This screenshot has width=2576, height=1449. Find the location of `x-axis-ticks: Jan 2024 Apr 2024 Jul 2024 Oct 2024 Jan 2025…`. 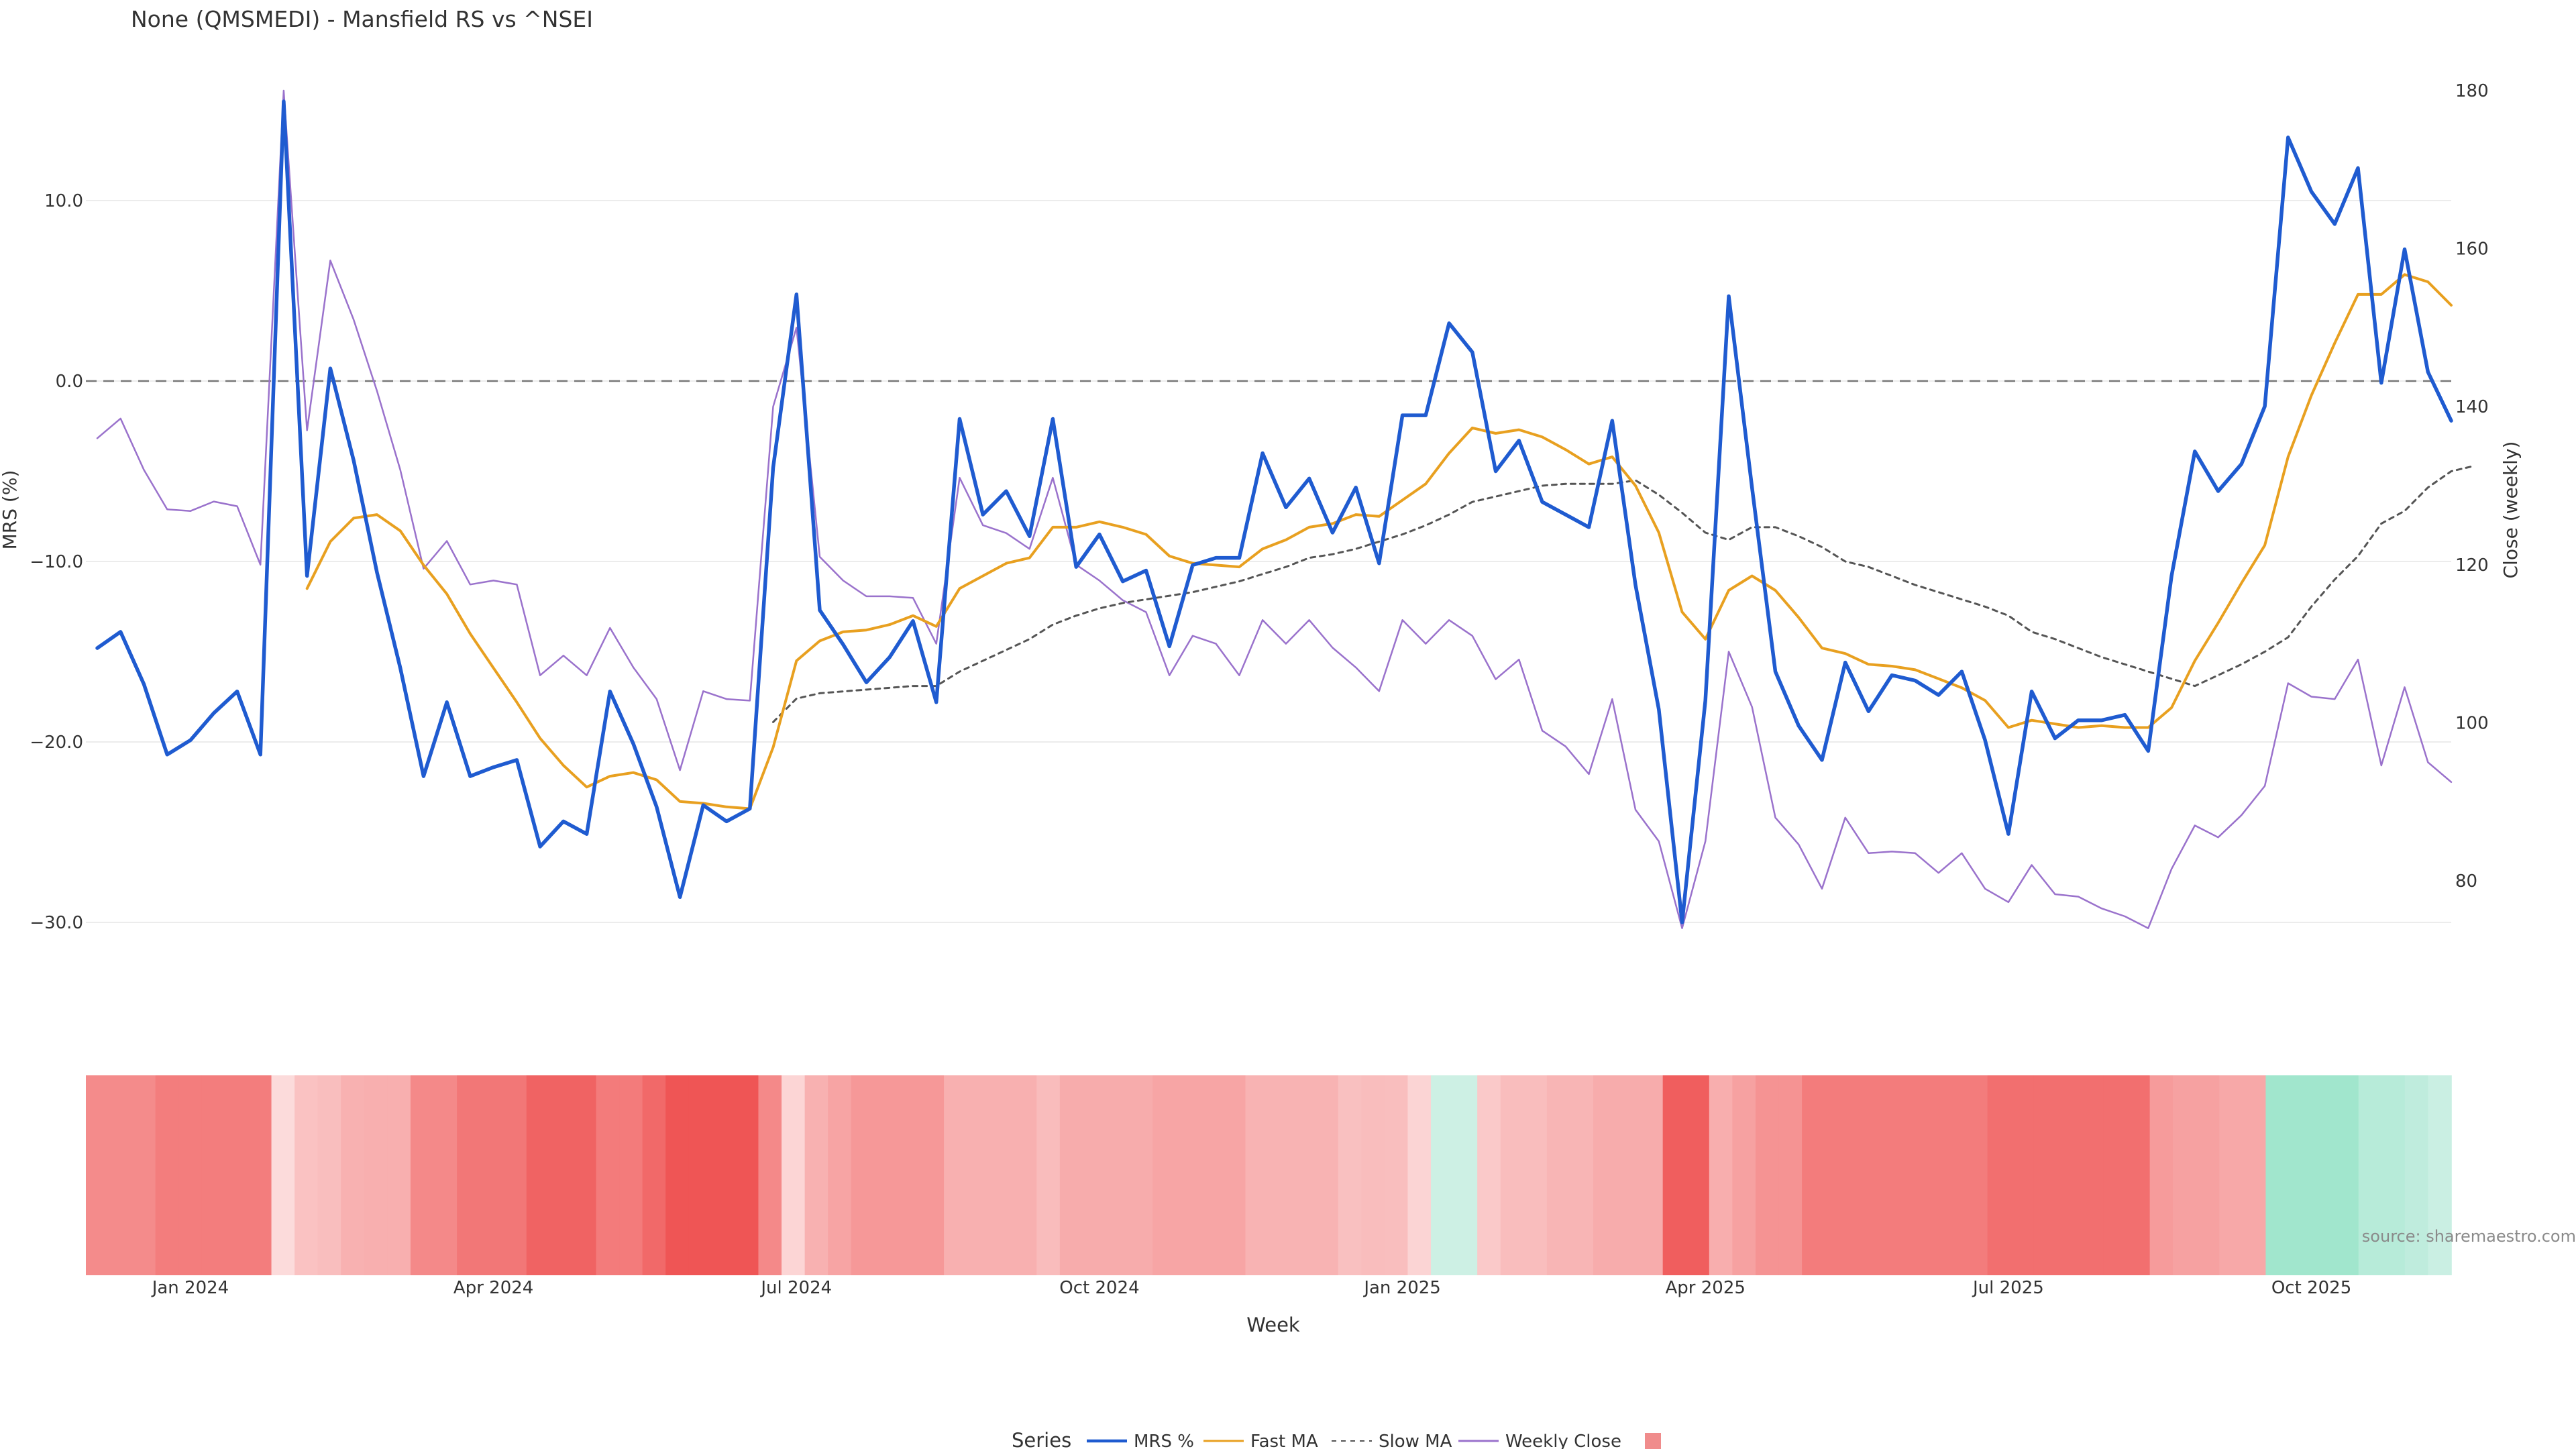

x-axis-ticks: Jan 2024 Apr 2024 Jul 2024 Oct 2024 Jan 2025… is located at coordinates (1251, 1288).